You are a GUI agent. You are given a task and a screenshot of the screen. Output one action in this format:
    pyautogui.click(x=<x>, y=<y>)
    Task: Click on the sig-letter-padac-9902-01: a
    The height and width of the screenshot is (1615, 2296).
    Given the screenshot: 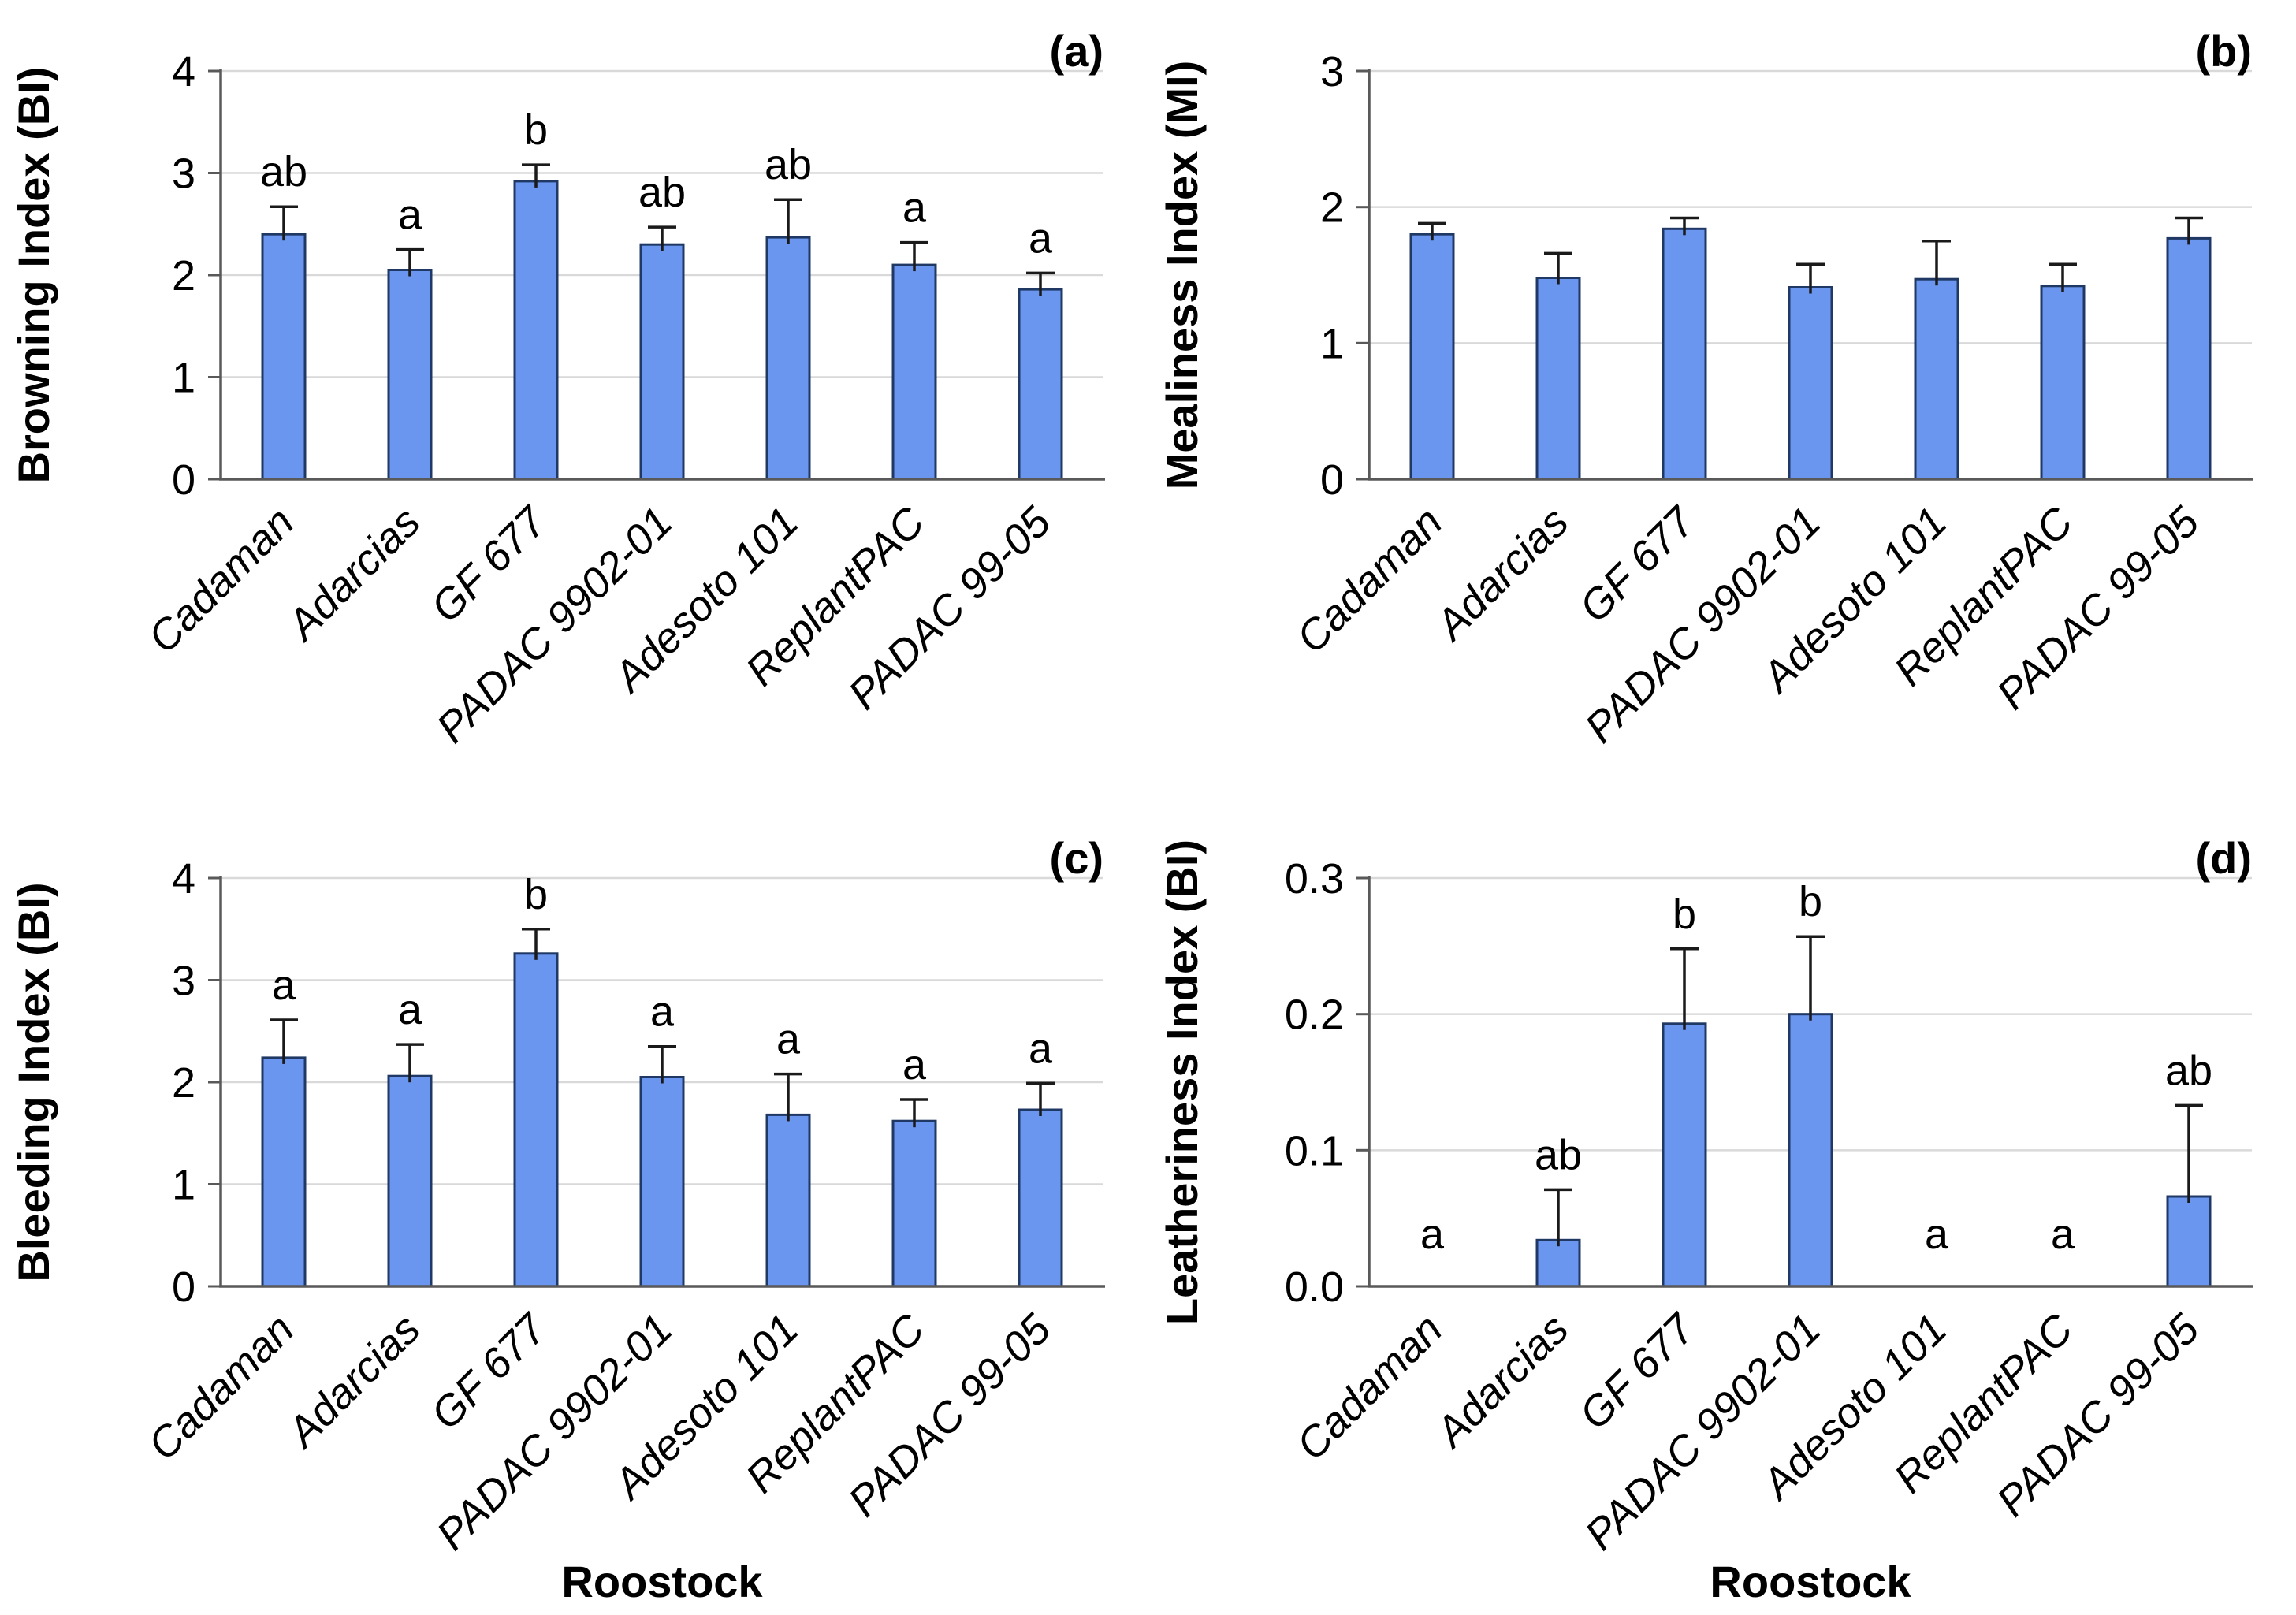 What is the action you would take?
    pyautogui.click(x=662, y=1012)
    